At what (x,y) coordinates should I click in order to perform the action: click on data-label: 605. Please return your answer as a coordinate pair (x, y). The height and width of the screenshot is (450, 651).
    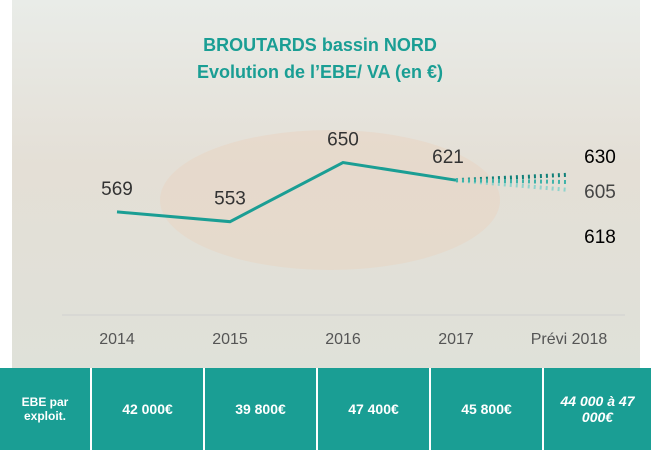
    Looking at the image, I should click on (600, 192).